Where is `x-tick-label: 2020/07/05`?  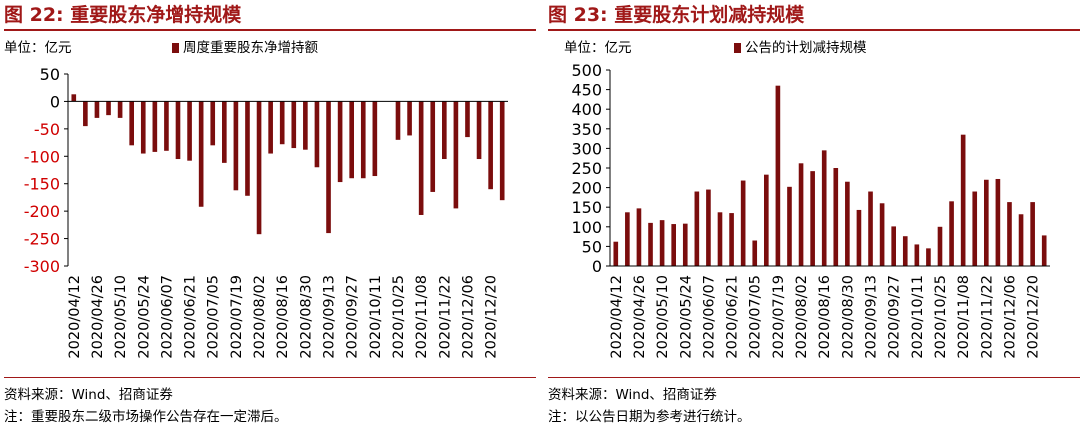
x-tick-label: 2020/07/05 is located at coordinates (756, 317).